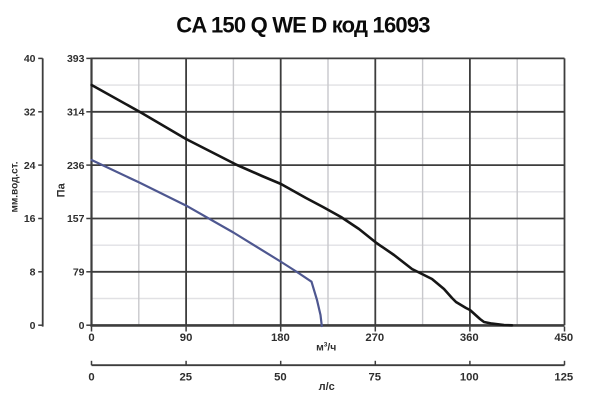 The width and height of the screenshot is (600, 406). I want to click on svg-text: 40, so click(30, 59).